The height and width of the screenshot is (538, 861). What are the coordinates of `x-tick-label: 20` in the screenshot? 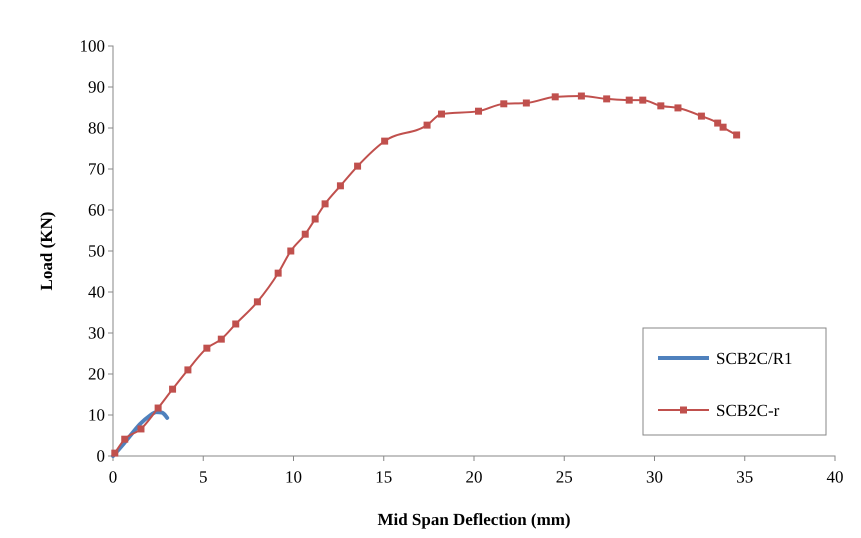 It's located at (474, 477).